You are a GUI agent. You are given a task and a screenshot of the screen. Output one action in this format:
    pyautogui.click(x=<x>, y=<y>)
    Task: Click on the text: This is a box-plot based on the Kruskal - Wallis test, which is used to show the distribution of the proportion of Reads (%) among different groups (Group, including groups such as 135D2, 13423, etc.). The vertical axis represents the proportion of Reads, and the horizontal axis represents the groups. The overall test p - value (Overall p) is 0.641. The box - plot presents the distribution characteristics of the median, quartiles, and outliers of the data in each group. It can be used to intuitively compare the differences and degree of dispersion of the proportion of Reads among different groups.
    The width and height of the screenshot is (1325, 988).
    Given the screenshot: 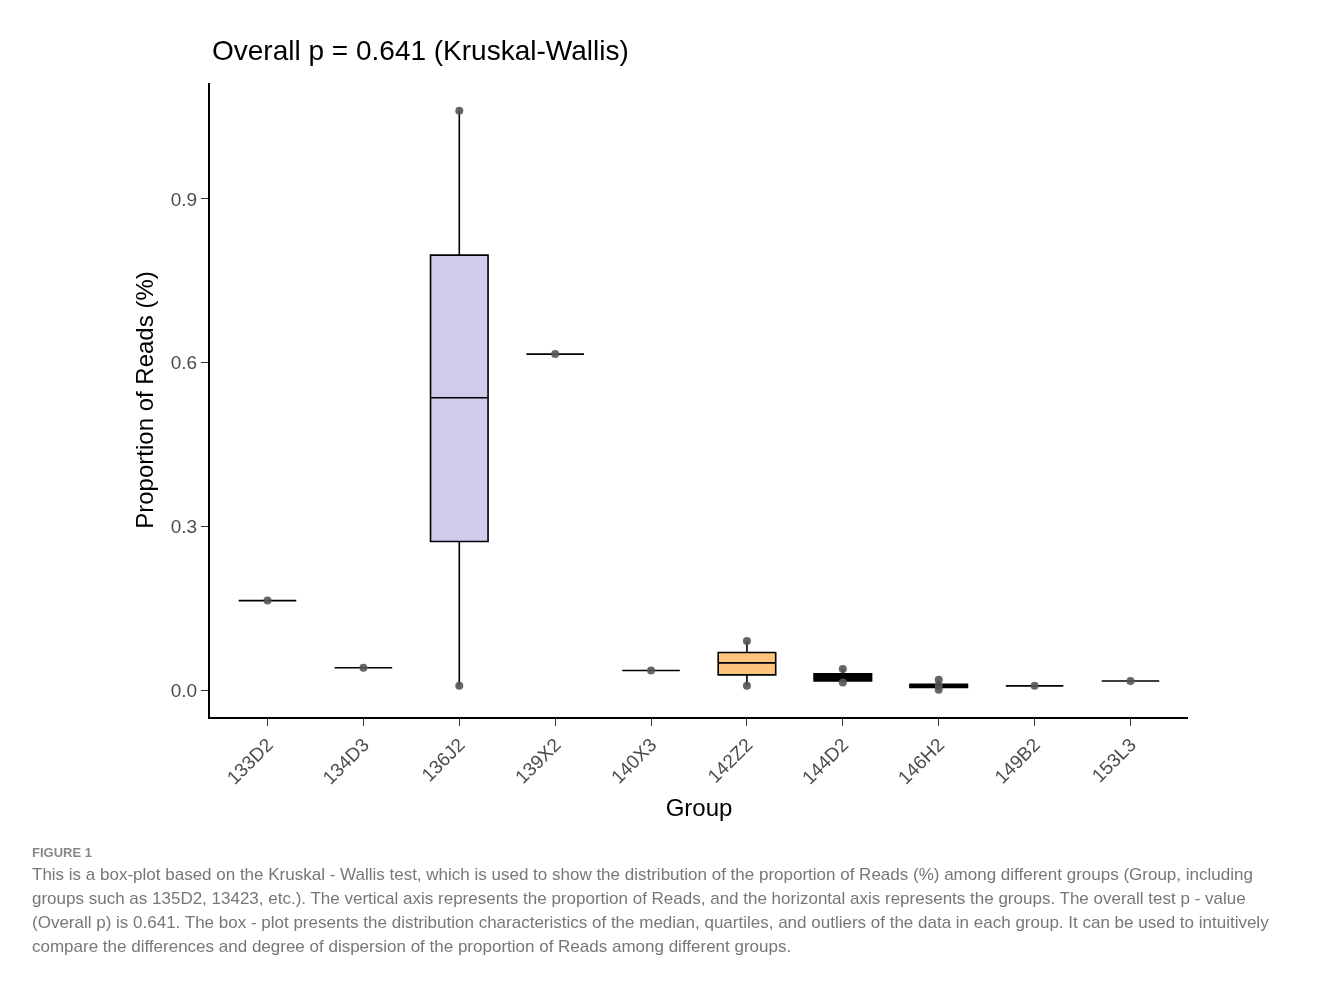 What is the action you would take?
    pyautogui.click(x=651, y=911)
    